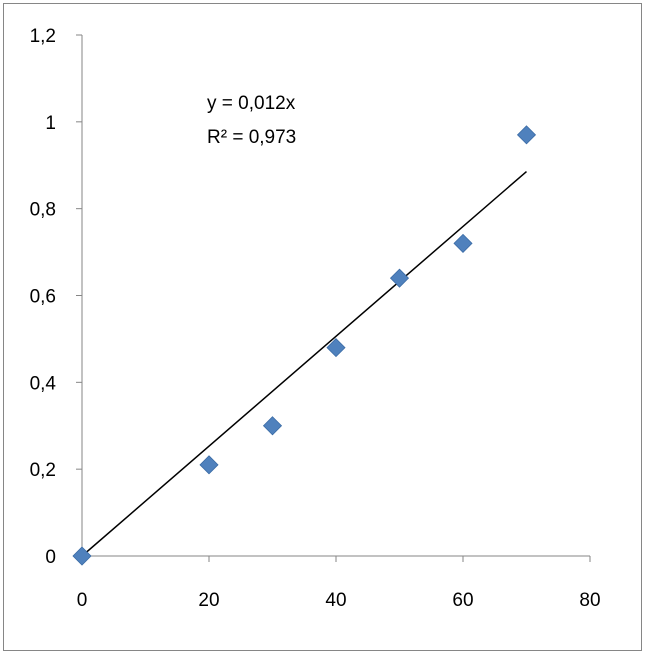 The height and width of the screenshot is (655, 647). What do you see at coordinates (50, 123) in the screenshot?
I see `y-tick-label: 1` at bounding box center [50, 123].